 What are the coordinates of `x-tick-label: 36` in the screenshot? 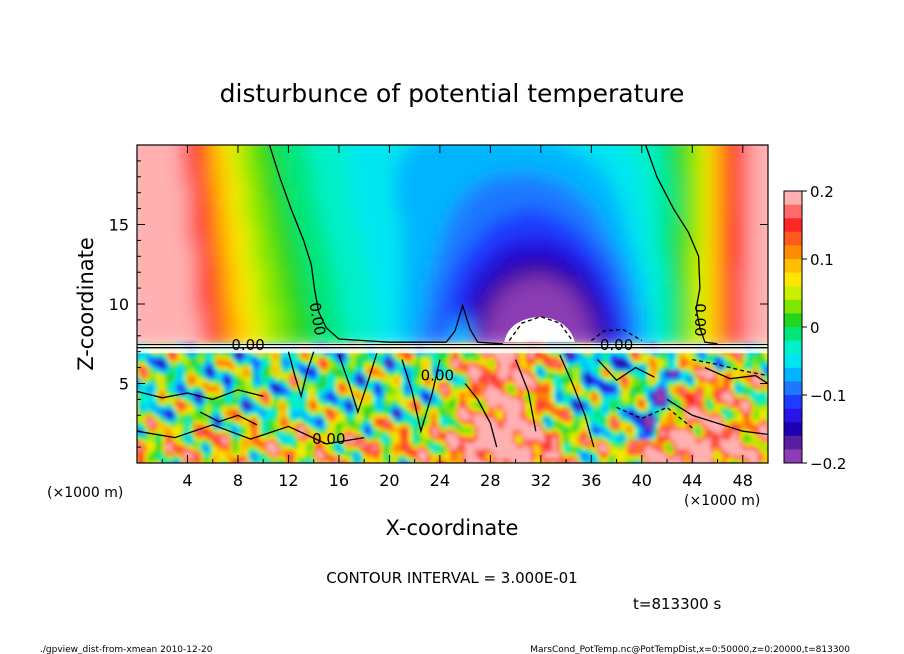 It's located at (591, 480).